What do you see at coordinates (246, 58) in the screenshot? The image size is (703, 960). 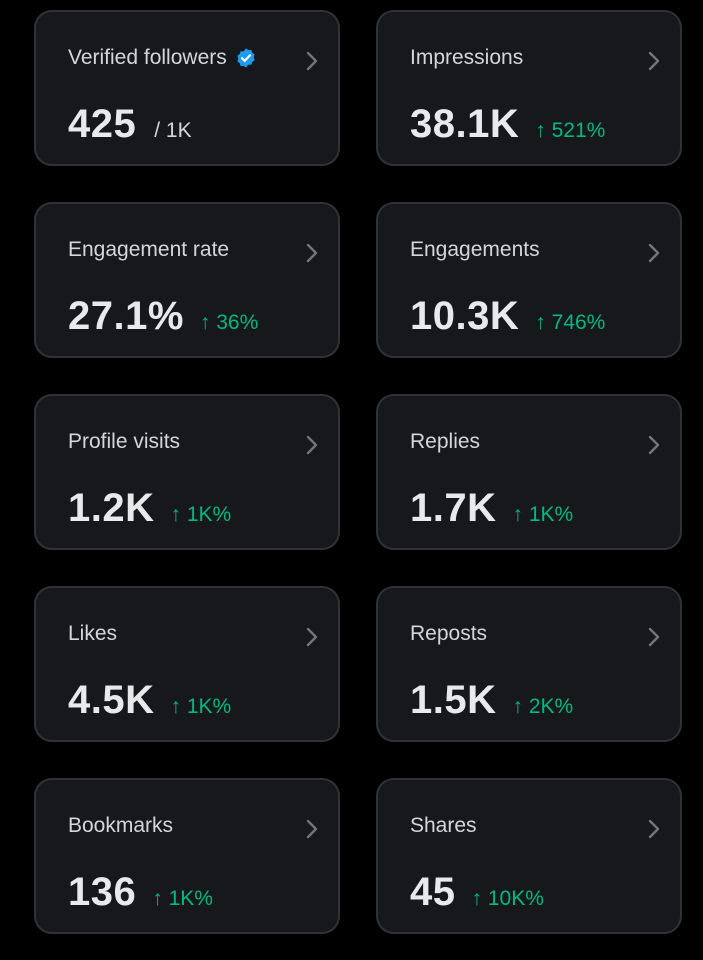 I see `verified-badge-icon` at bounding box center [246, 58].